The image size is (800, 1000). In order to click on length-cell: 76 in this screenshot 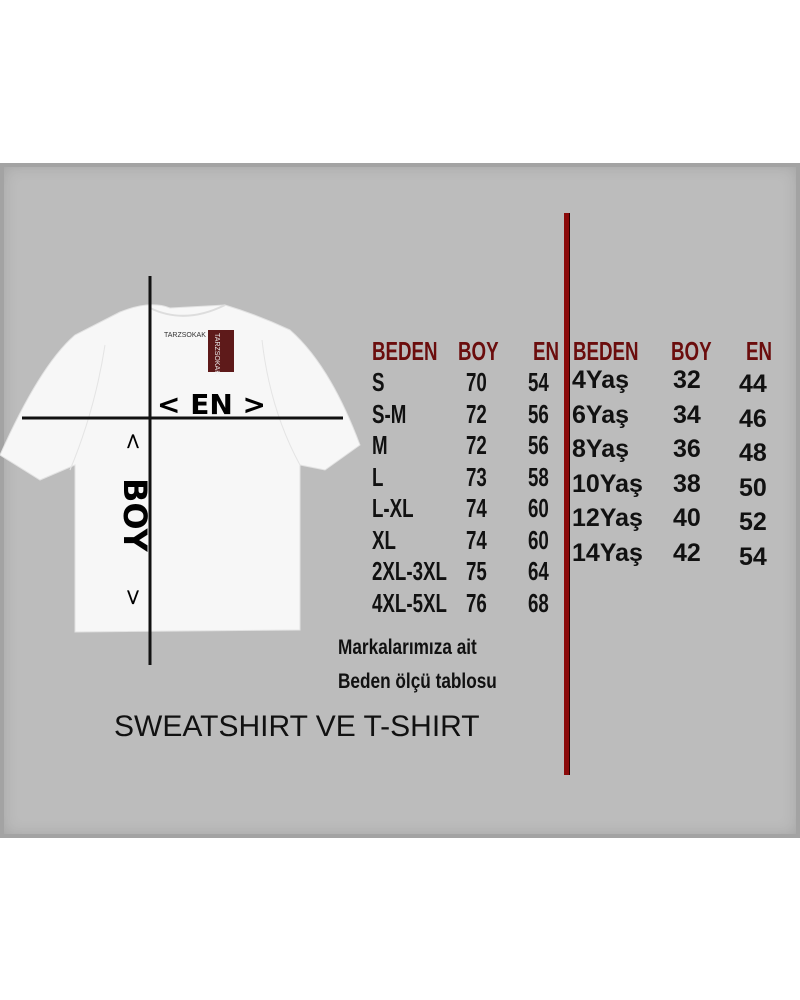, I will do `click(476, 602)`.